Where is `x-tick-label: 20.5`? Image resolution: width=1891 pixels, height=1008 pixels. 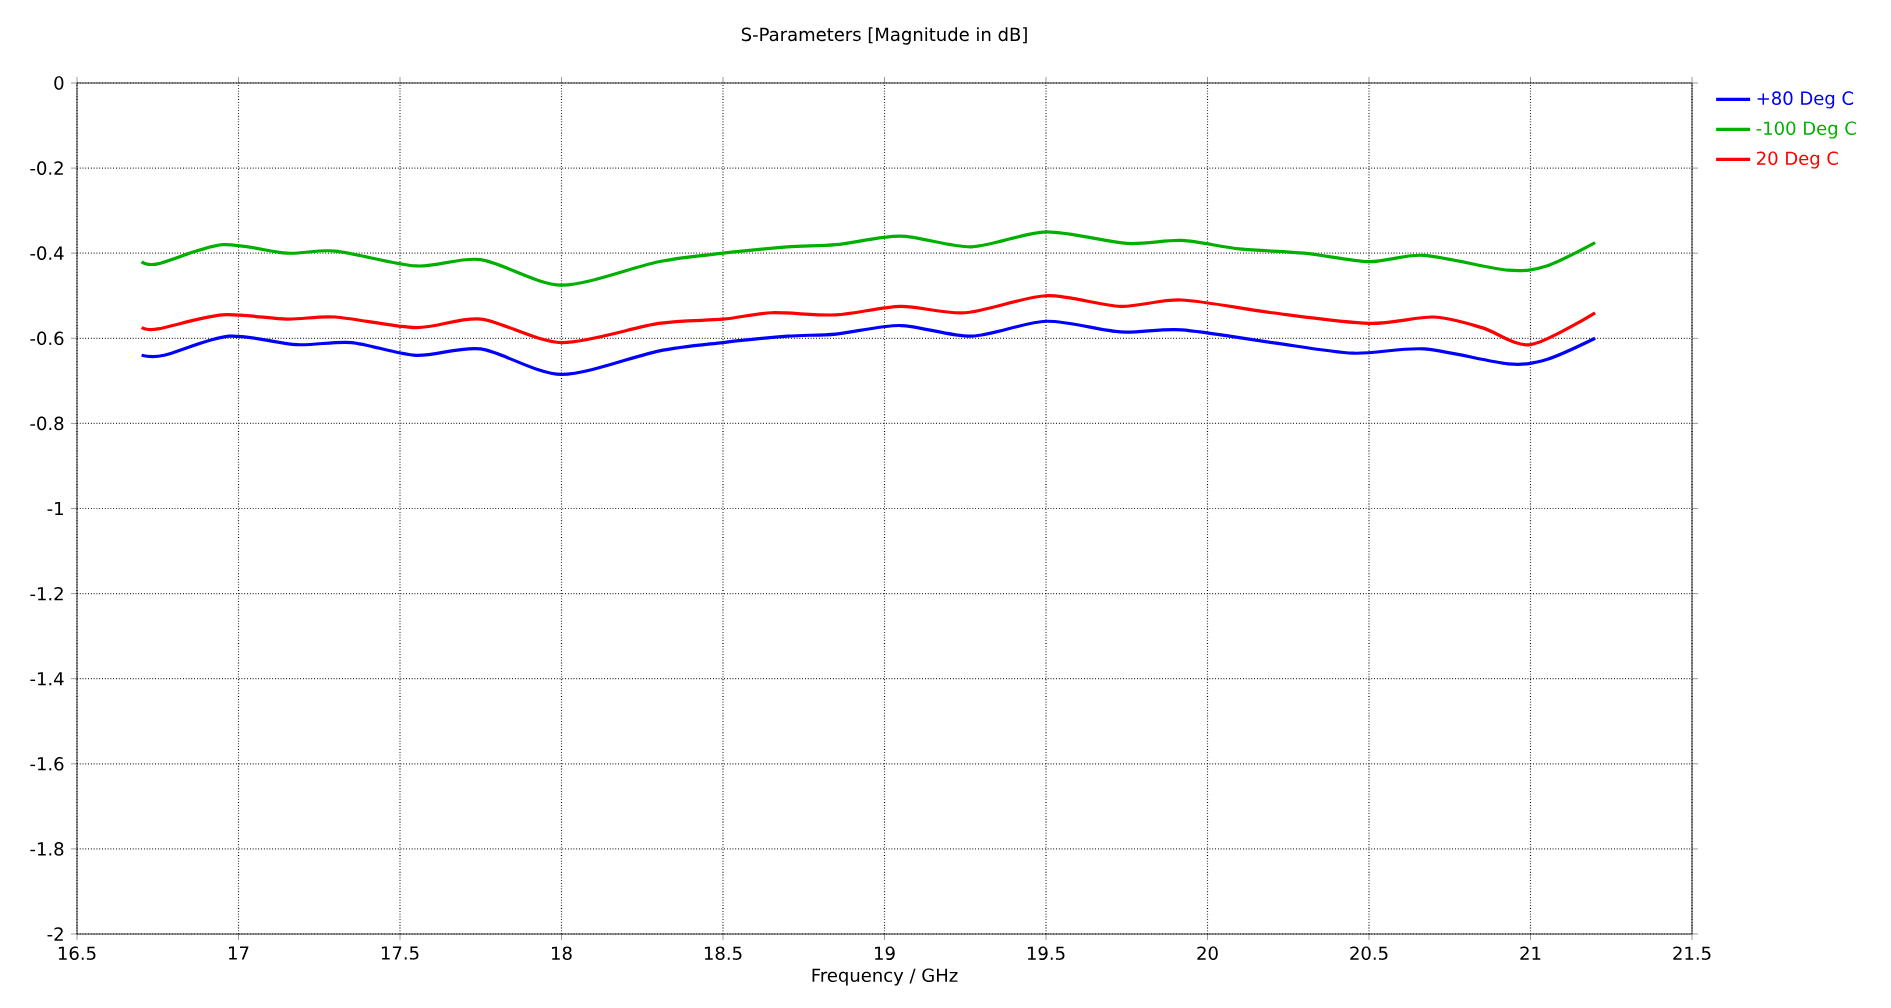
x-tick-label: 20.5 is located at coordinates (1369, 953).